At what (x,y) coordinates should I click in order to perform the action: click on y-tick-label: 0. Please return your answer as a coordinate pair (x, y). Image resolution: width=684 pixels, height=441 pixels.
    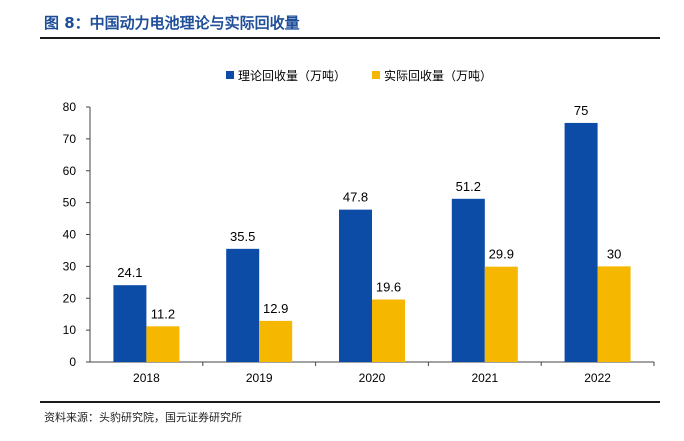
    Looking at the image, I should click on (72, 362).